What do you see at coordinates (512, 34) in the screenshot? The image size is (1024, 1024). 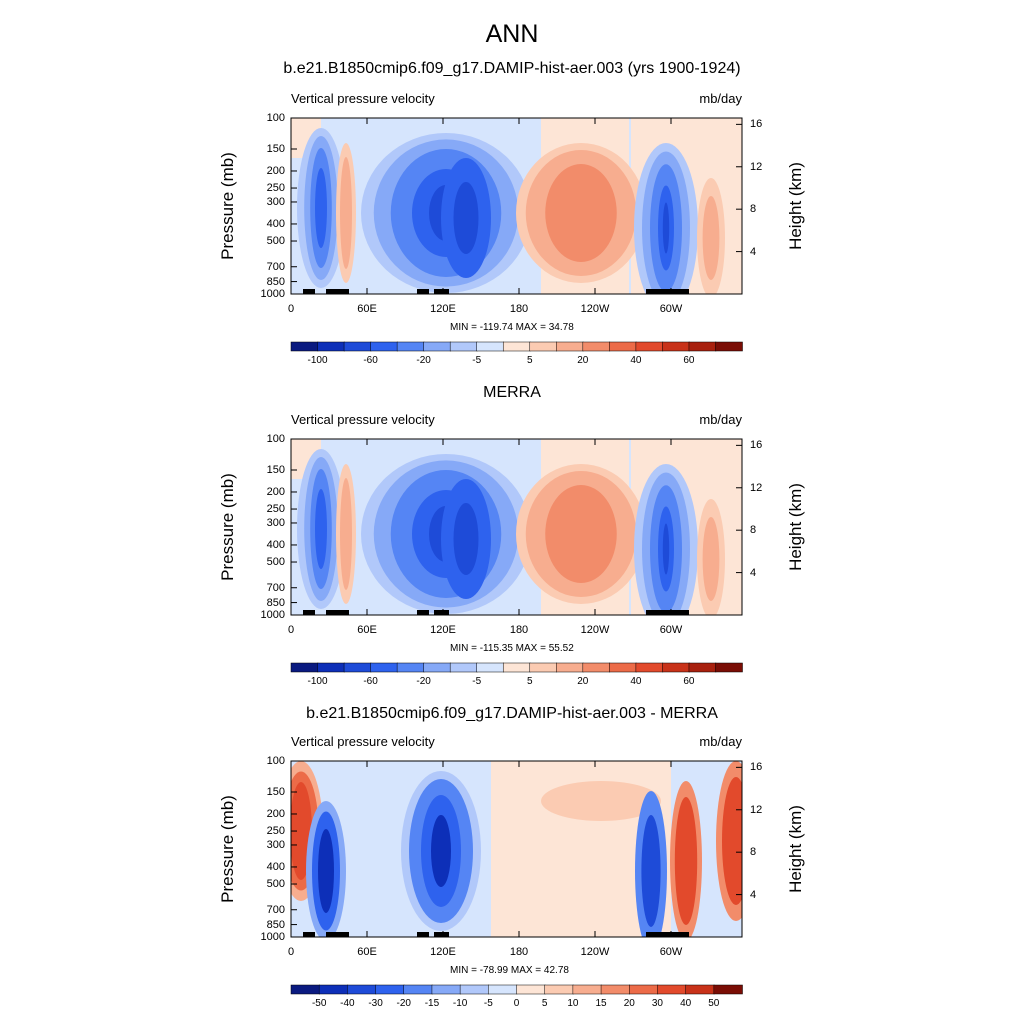 I see `figure-title: ANN` at bounding box center [512, 34].